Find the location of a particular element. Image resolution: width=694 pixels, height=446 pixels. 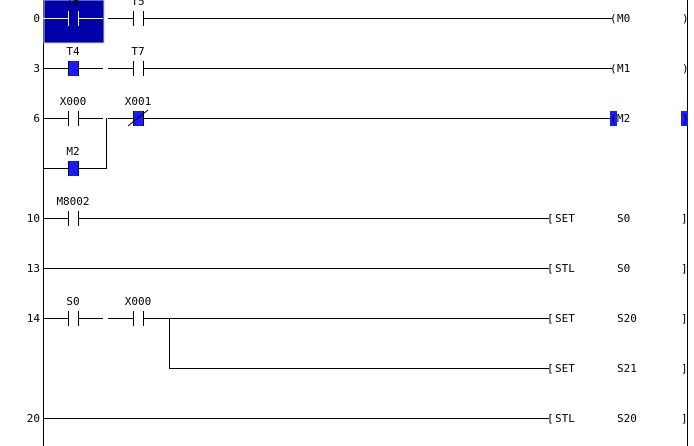

step-number: 6 is located at coordinates (36, 118).